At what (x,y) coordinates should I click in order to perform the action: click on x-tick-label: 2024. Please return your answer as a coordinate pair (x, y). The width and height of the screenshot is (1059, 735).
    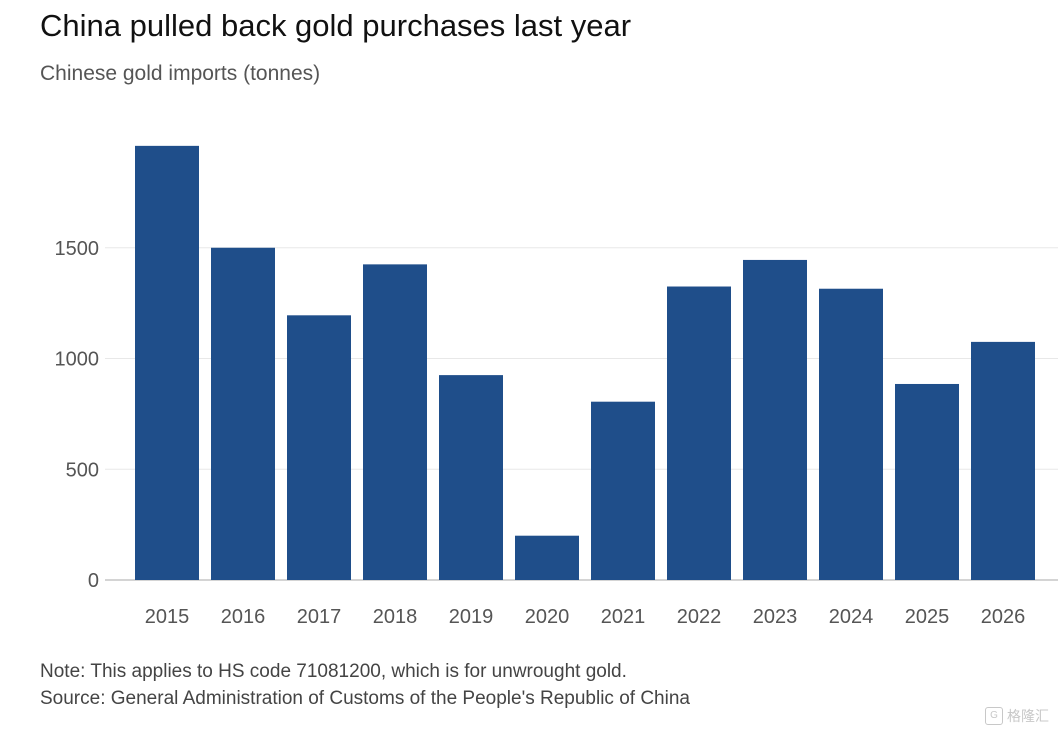
    Looking at the image, I should click on (851, 617).